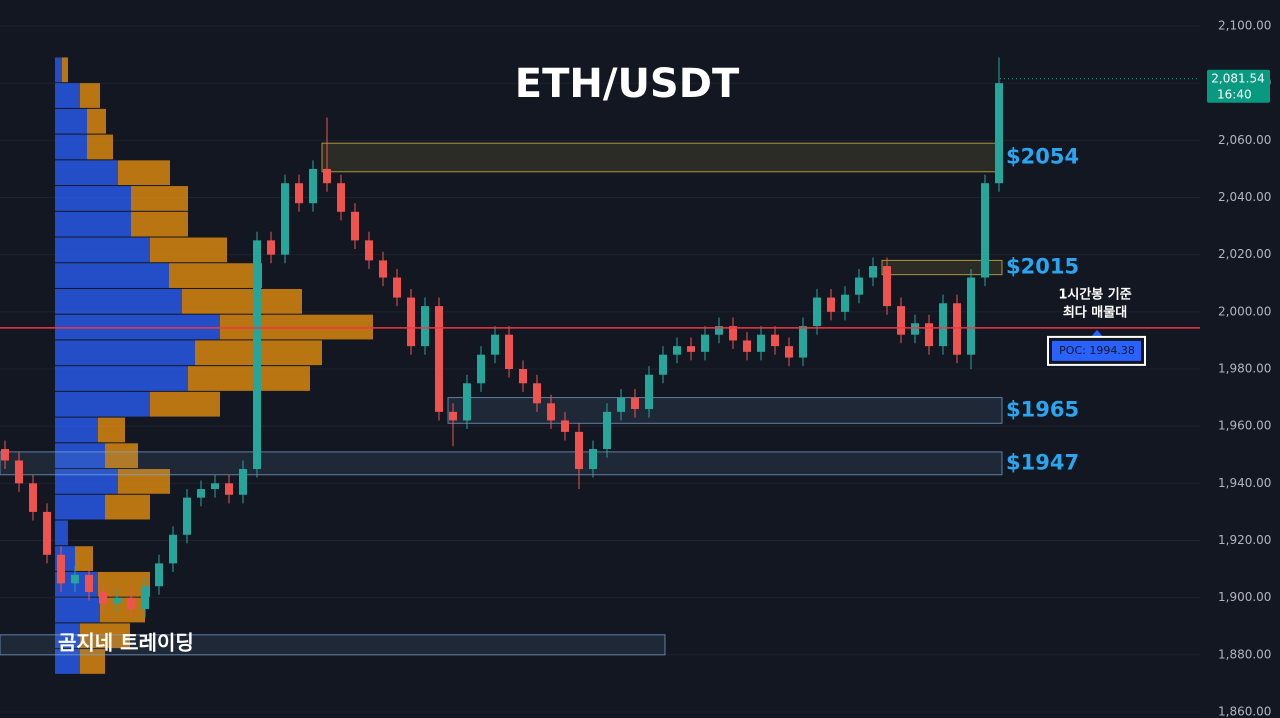  Describe the element at coordinates (126, 643) in the screenshot. I see `watermark: 곰지네 트레이딩` at that location.